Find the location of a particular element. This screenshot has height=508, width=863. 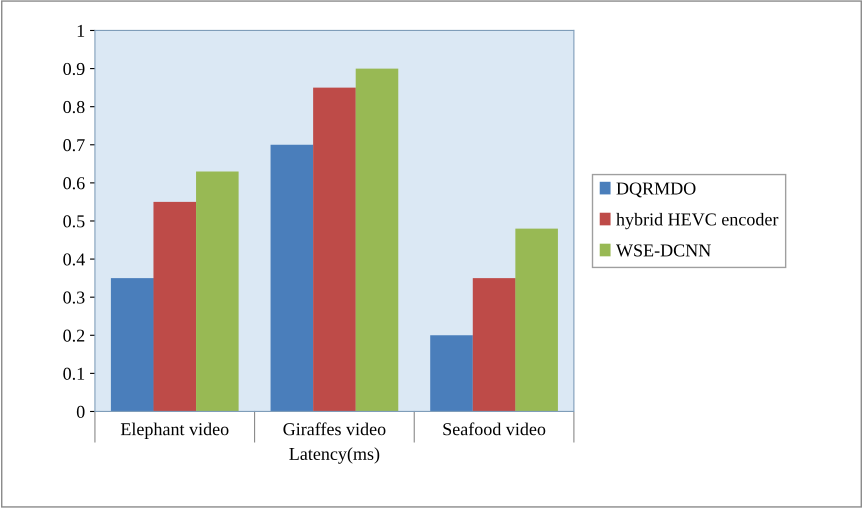

x-axis-title: Latency(ms) is located at coordinates (334, 455).